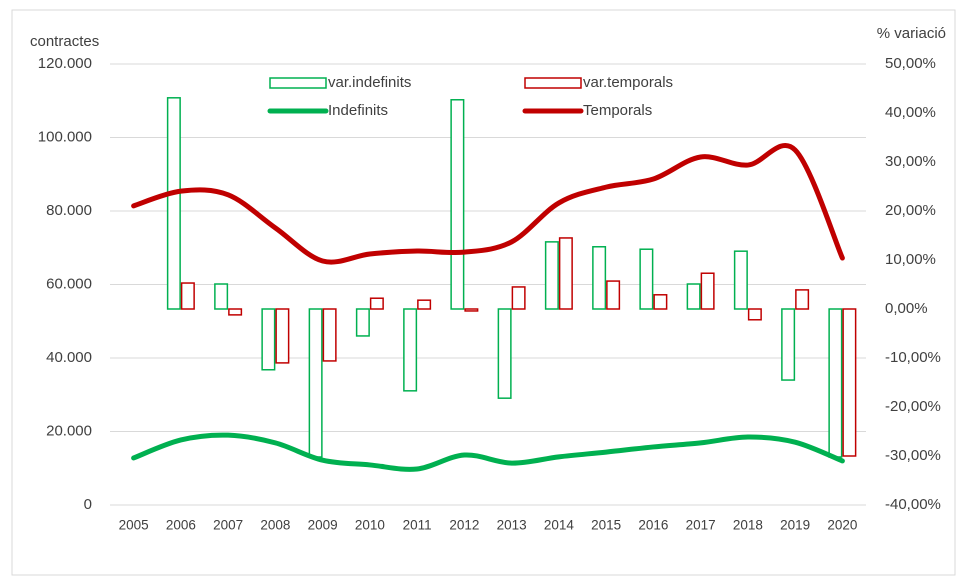 The height and width of the screenshot is (580, 960). Describe the element at coordinates (748, 525) in the screenshot. I see `x-tick-label: 2018` at that location.